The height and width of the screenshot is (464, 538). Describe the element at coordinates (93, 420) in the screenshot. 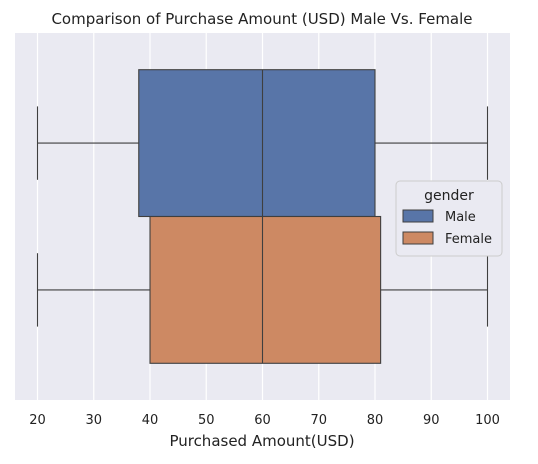

I see `x-tick-label-30: 30` at that location.